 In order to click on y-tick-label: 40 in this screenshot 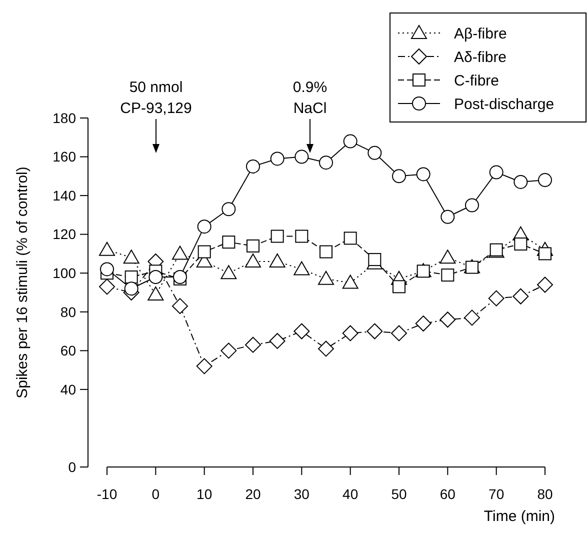, I will do `click(68, 389)`.